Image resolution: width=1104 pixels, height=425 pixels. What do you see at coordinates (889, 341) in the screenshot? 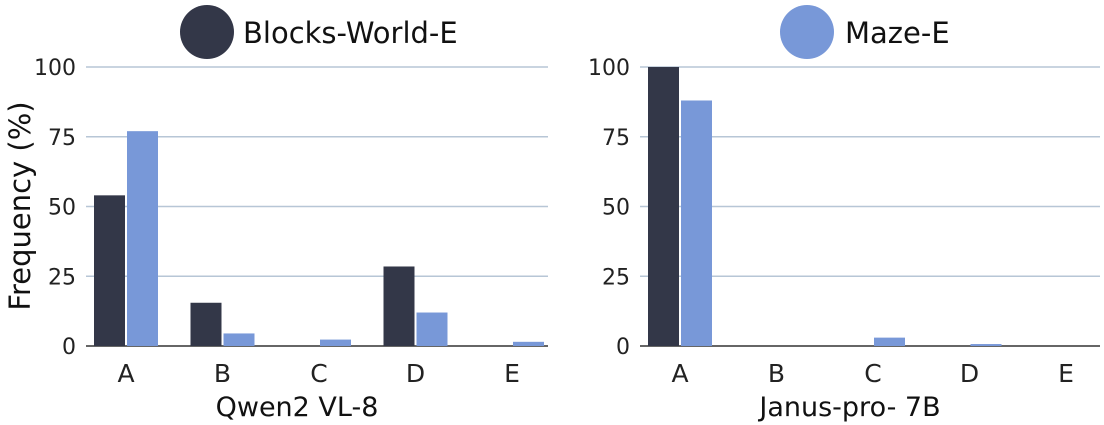
I see `bar-janus-maze-c` at bounding box center [889, 341].